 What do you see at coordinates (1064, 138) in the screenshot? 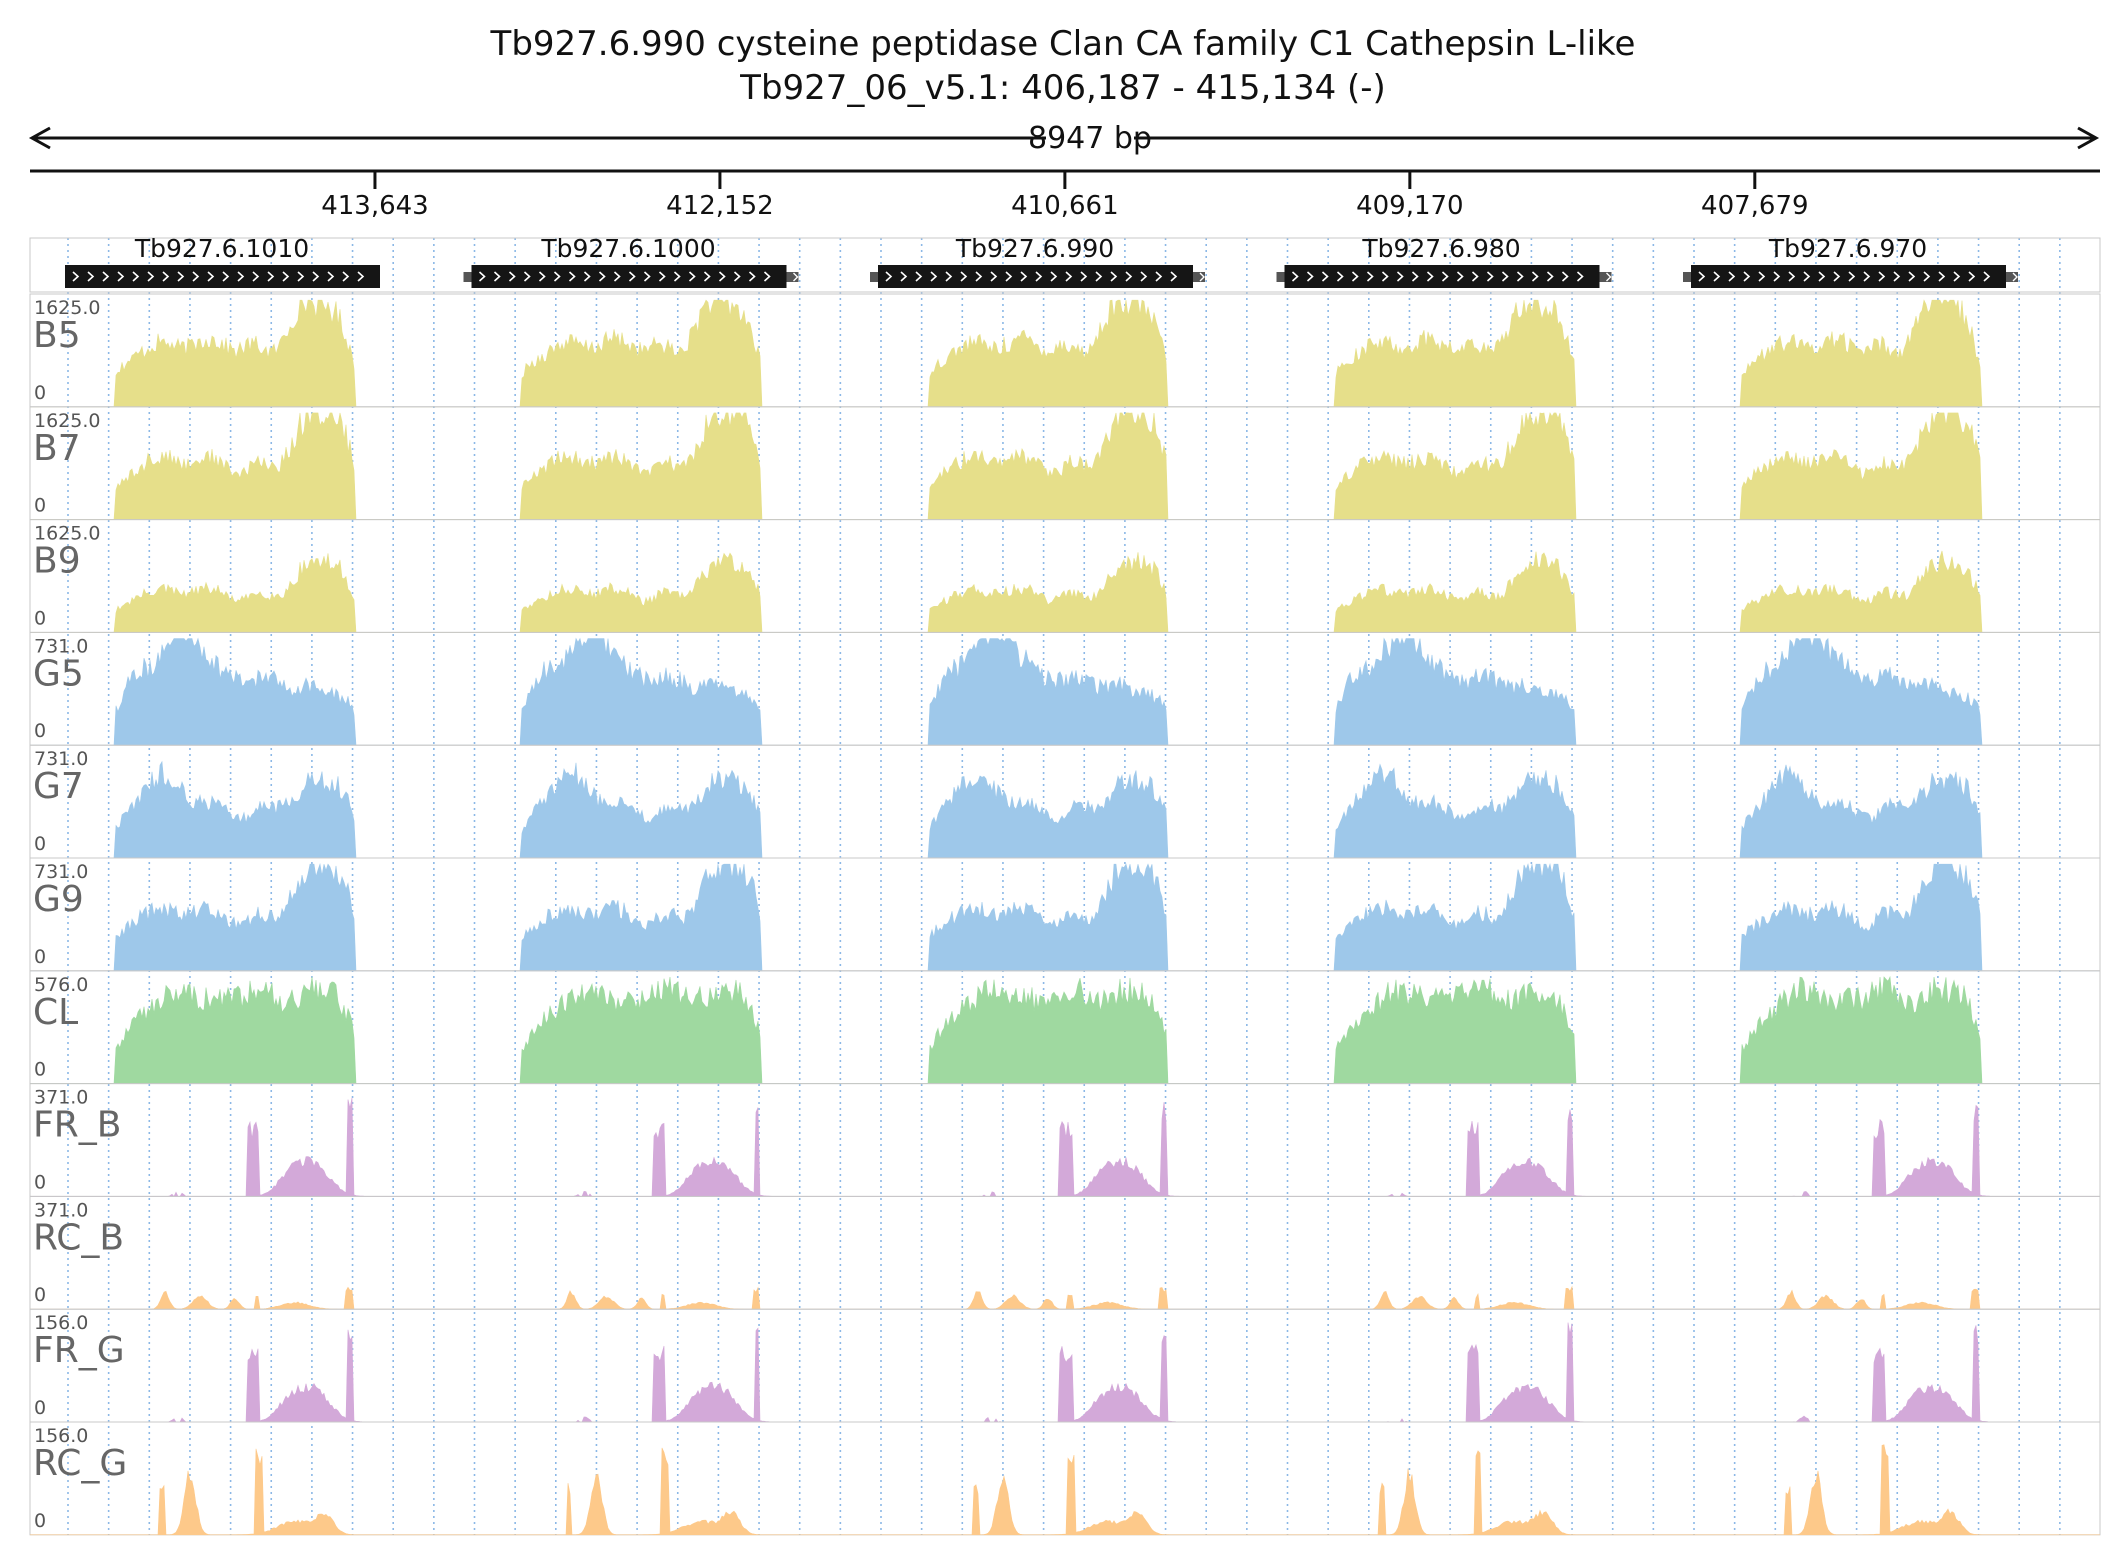
I see `scale-bar: 8947 bp` at bounding box center [1064, 138].